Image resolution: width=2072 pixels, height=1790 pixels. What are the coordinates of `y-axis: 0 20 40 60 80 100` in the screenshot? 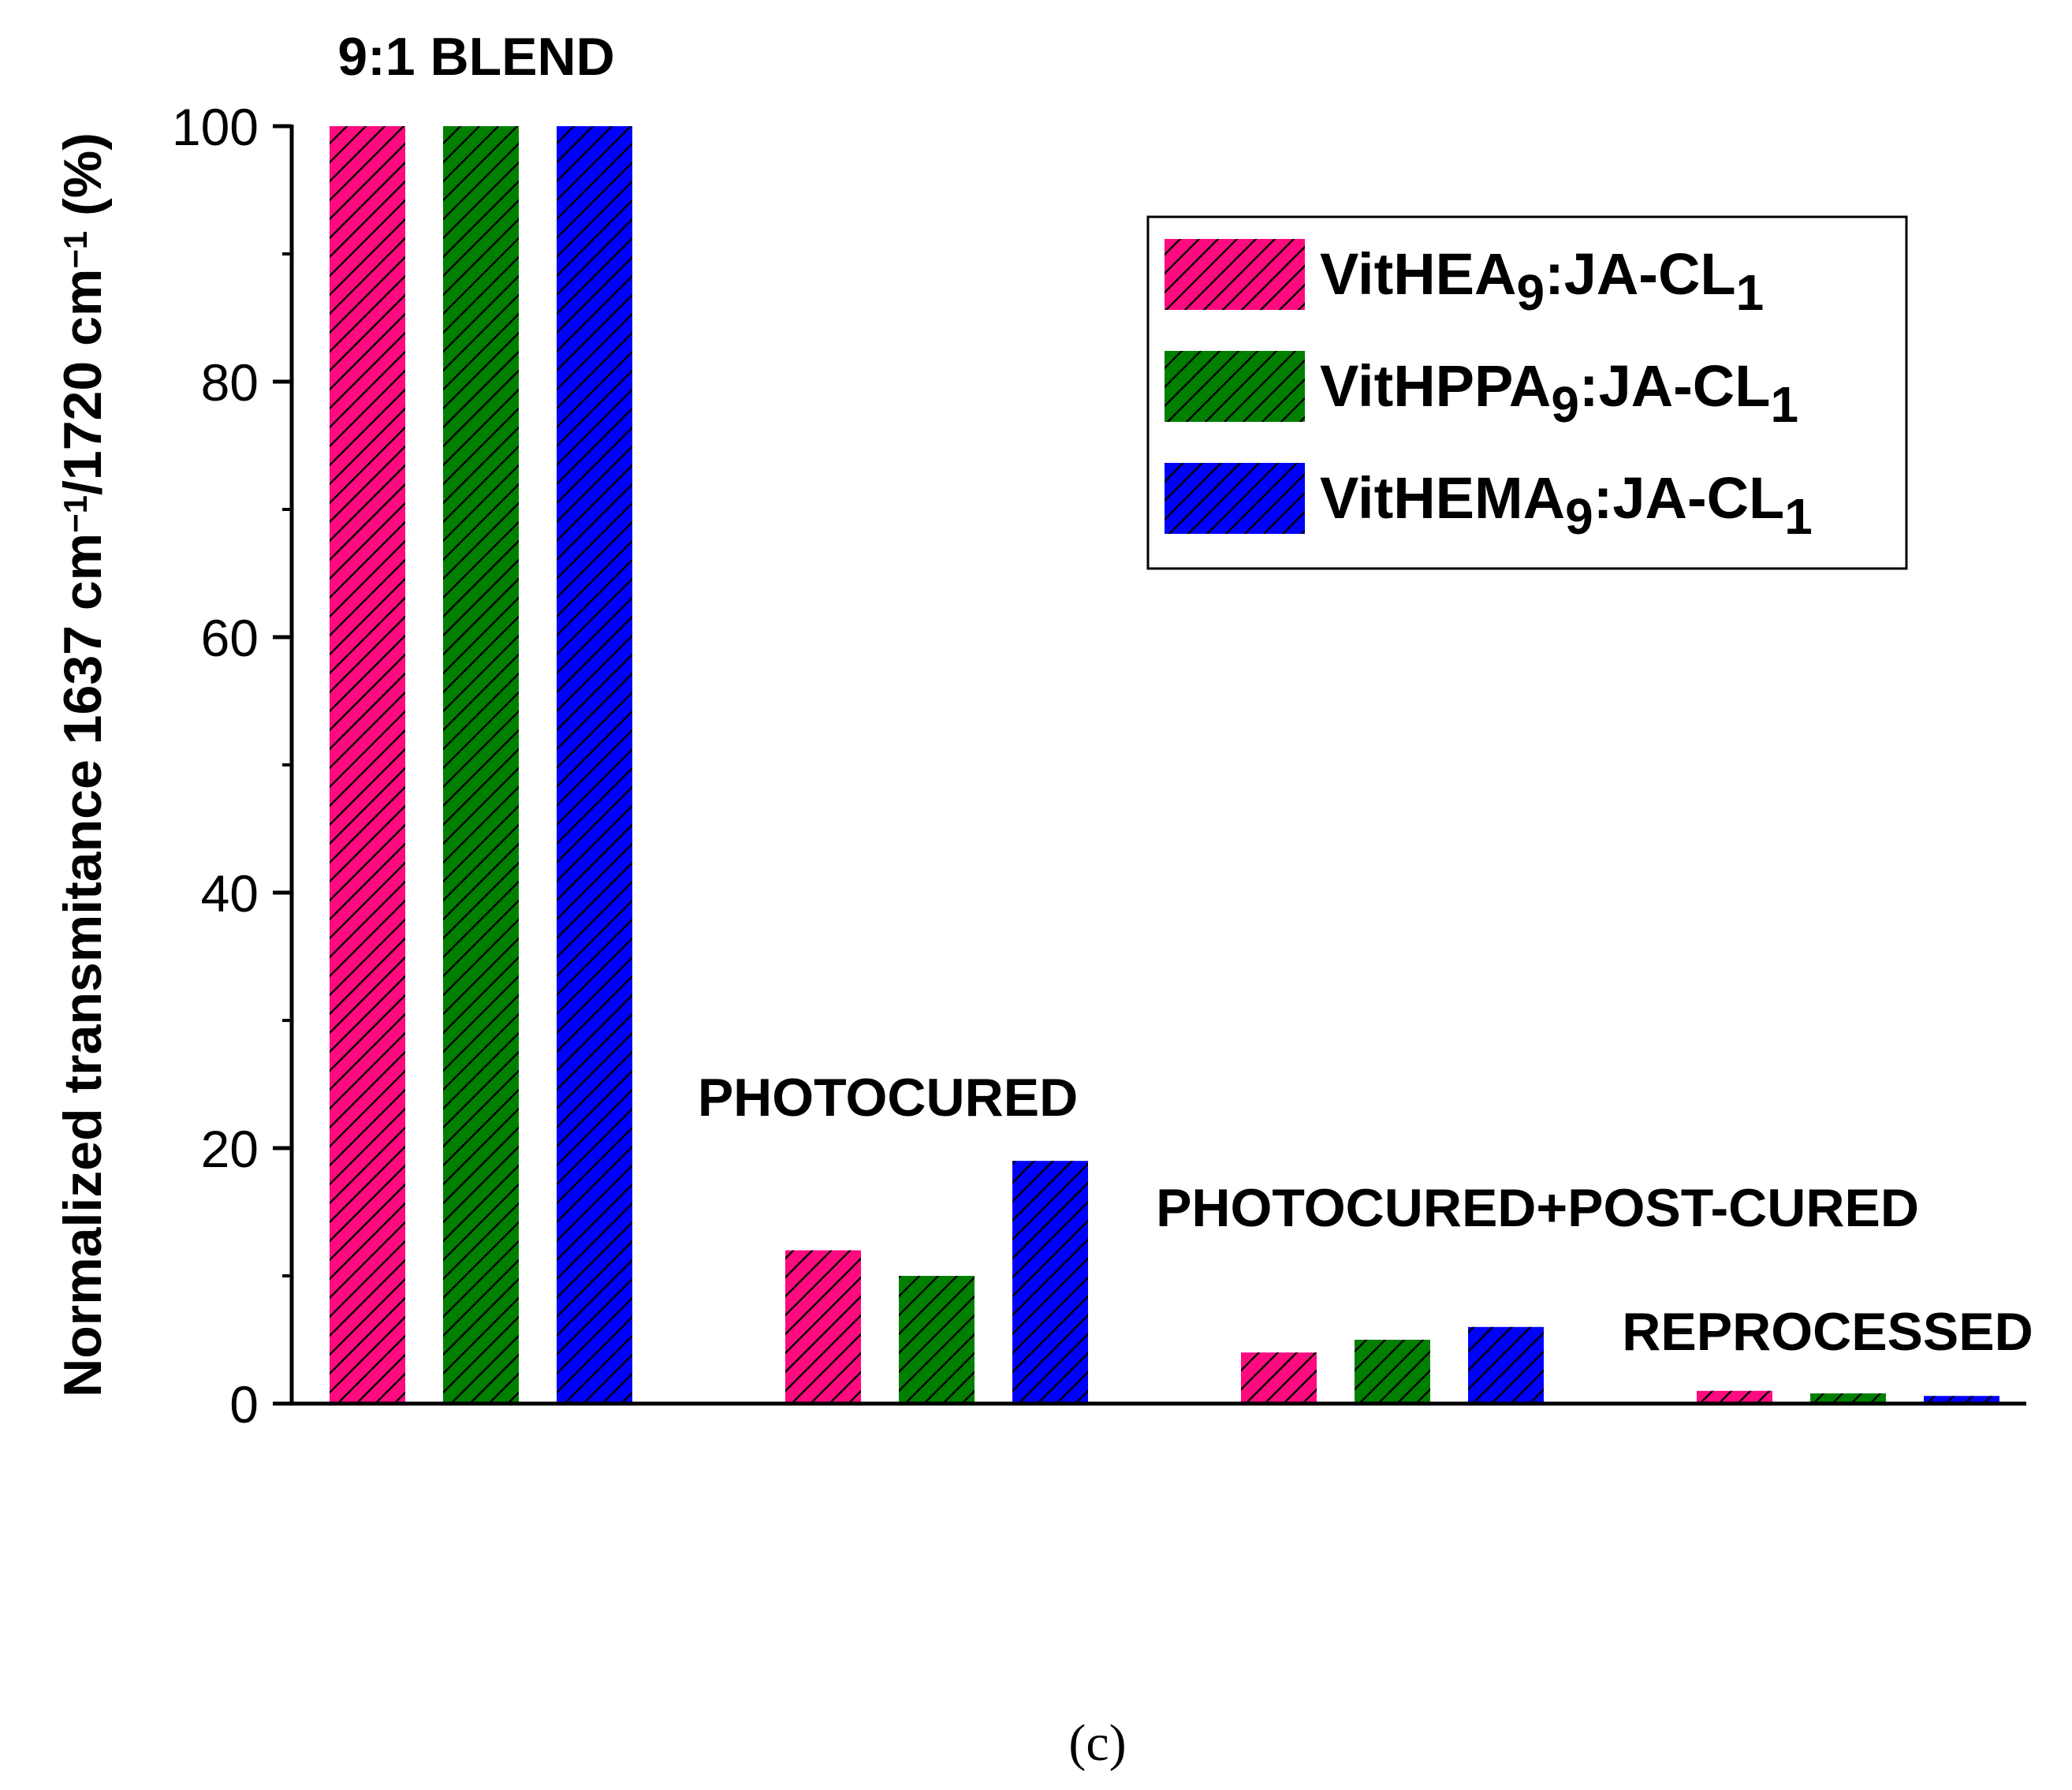 It's located at (233, 766).